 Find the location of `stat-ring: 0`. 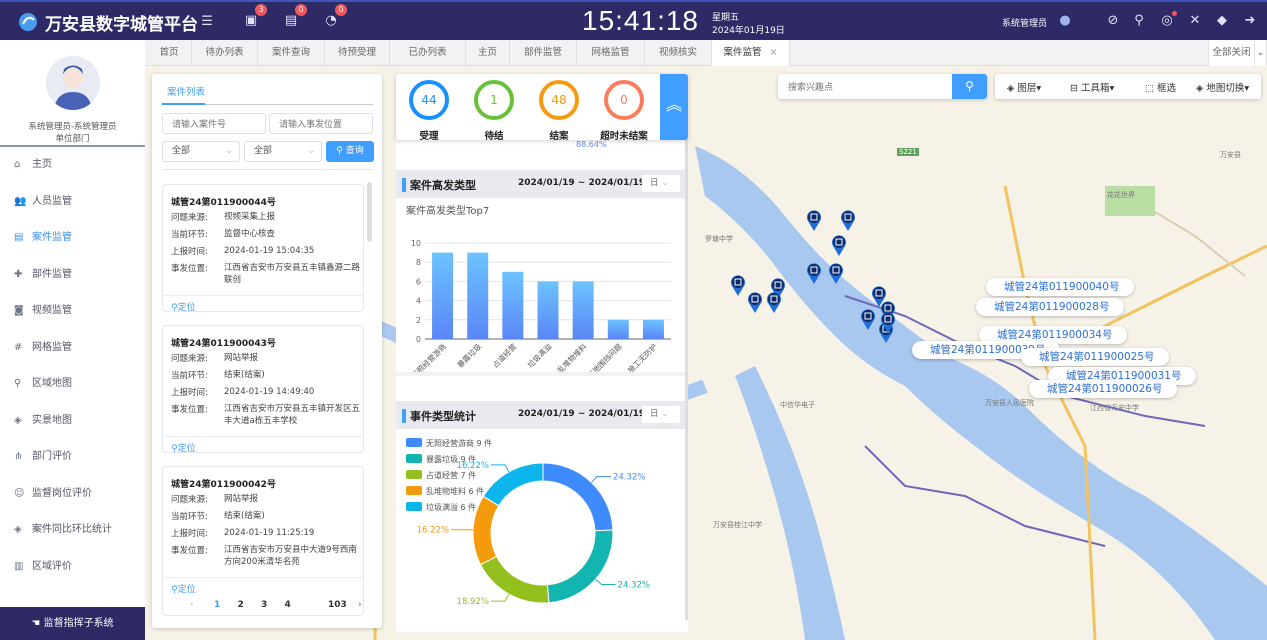

stat-ring: 0 is located at coordinates (624, 100).